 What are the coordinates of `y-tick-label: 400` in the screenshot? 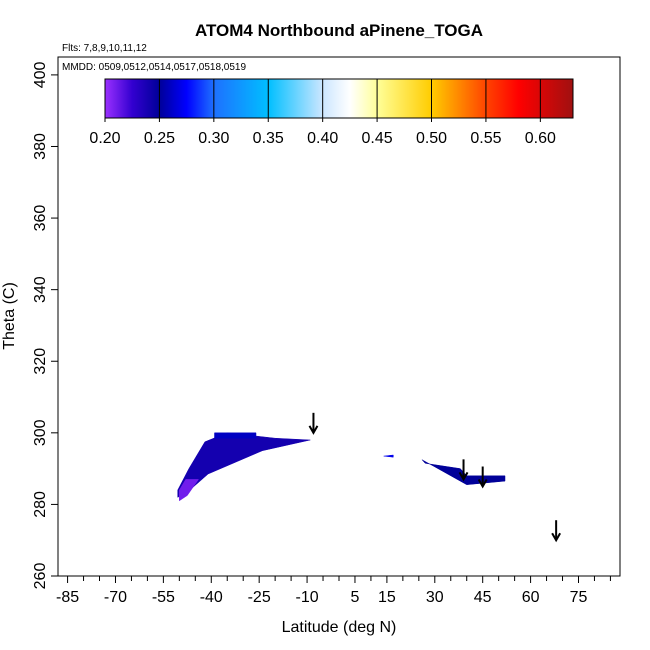 It's located at (40, 74).